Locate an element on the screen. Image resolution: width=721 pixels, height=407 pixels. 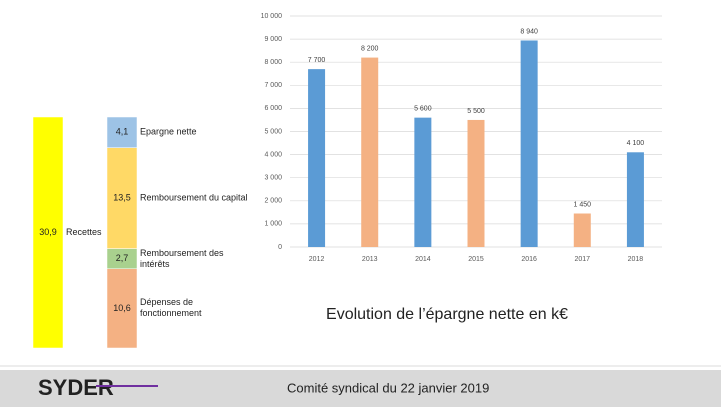
x-tick-label: 2015 is located at coordinates (476, 259).